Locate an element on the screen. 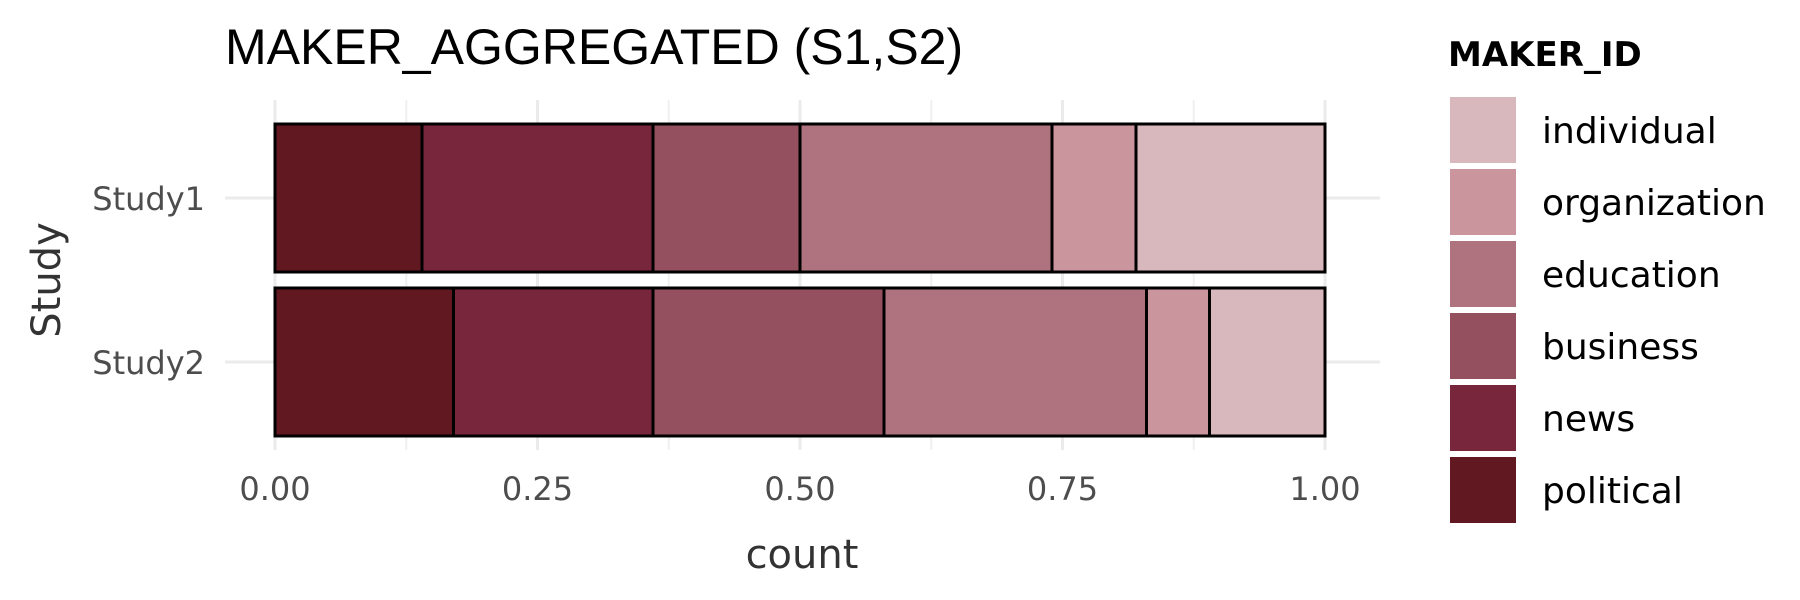  x-tick-label: 0.25 is located at coordinates (537, 489).